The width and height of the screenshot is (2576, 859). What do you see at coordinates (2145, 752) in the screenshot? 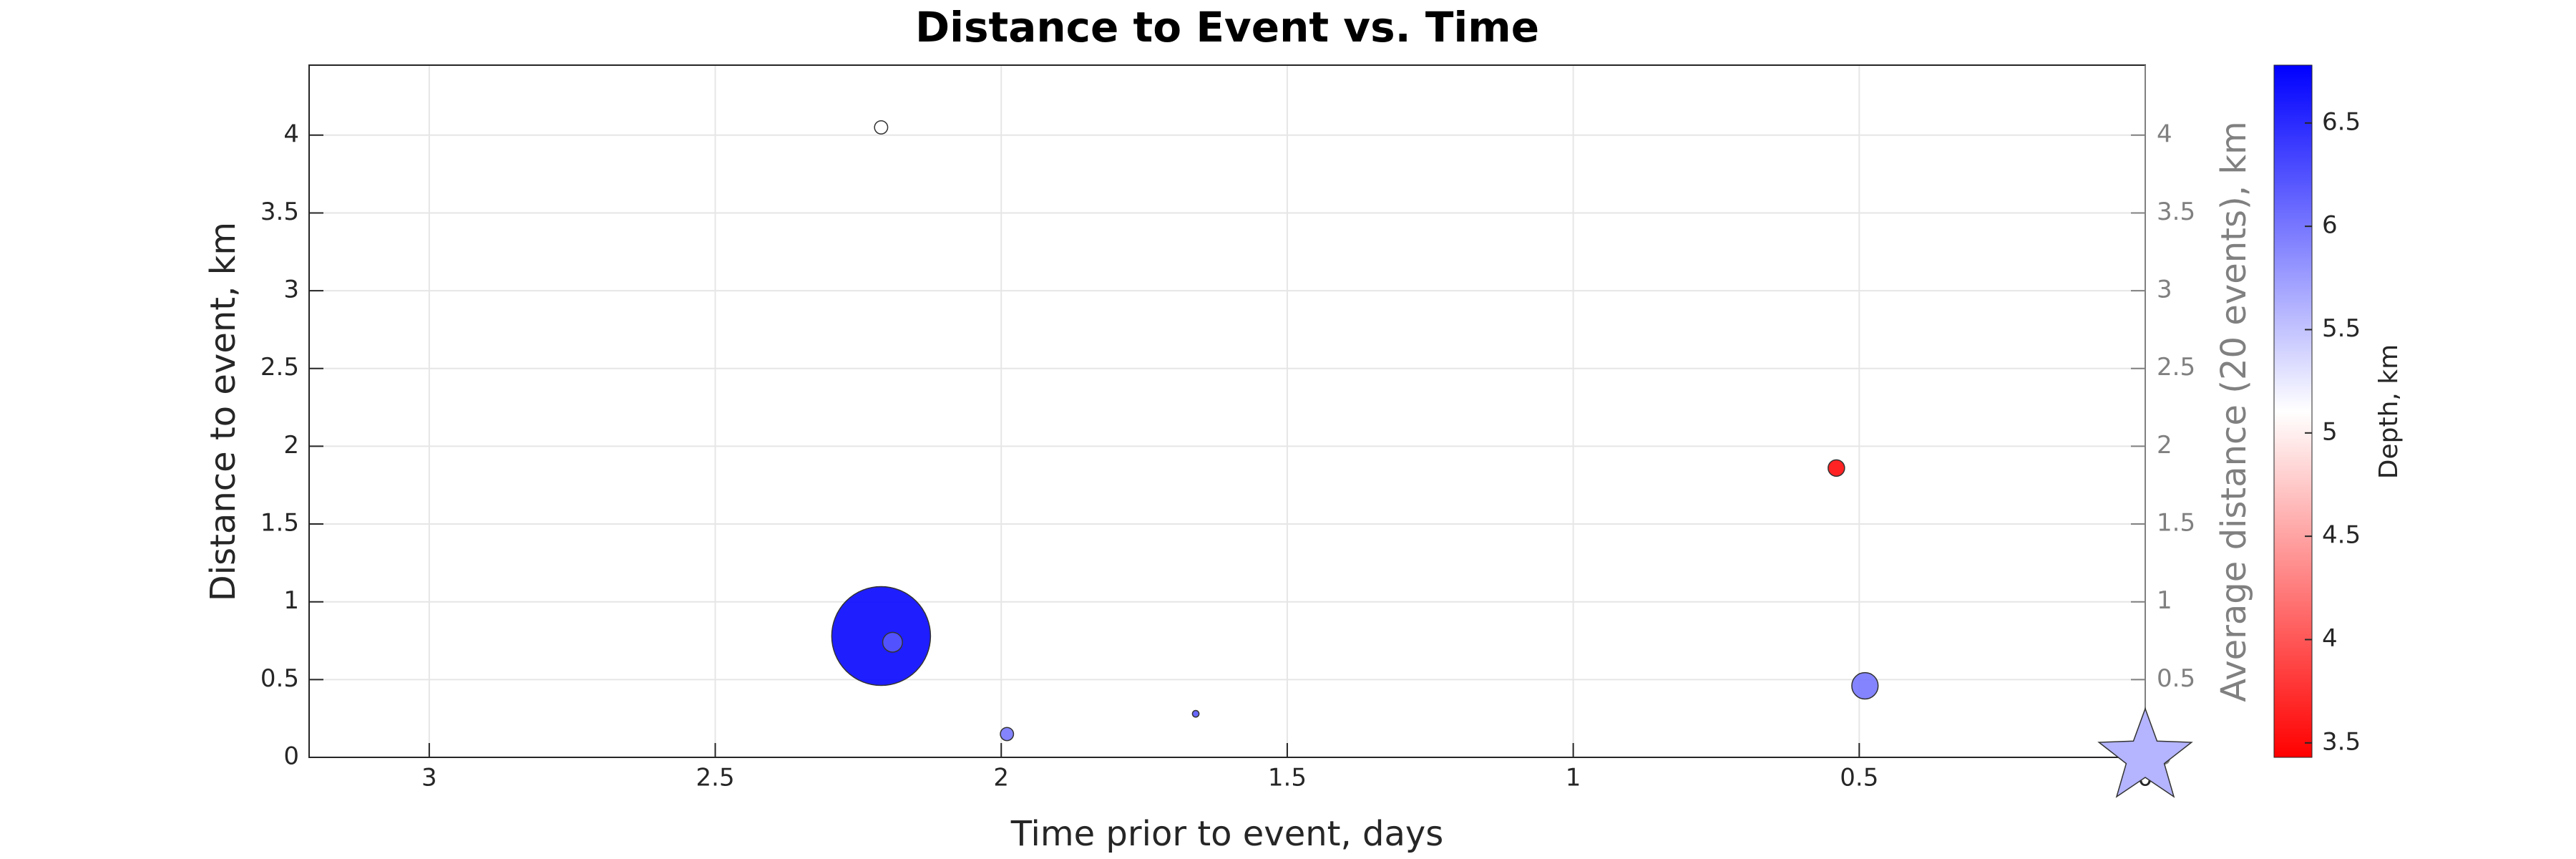
I see `main-event-star` at bounding box center [2145, 752].